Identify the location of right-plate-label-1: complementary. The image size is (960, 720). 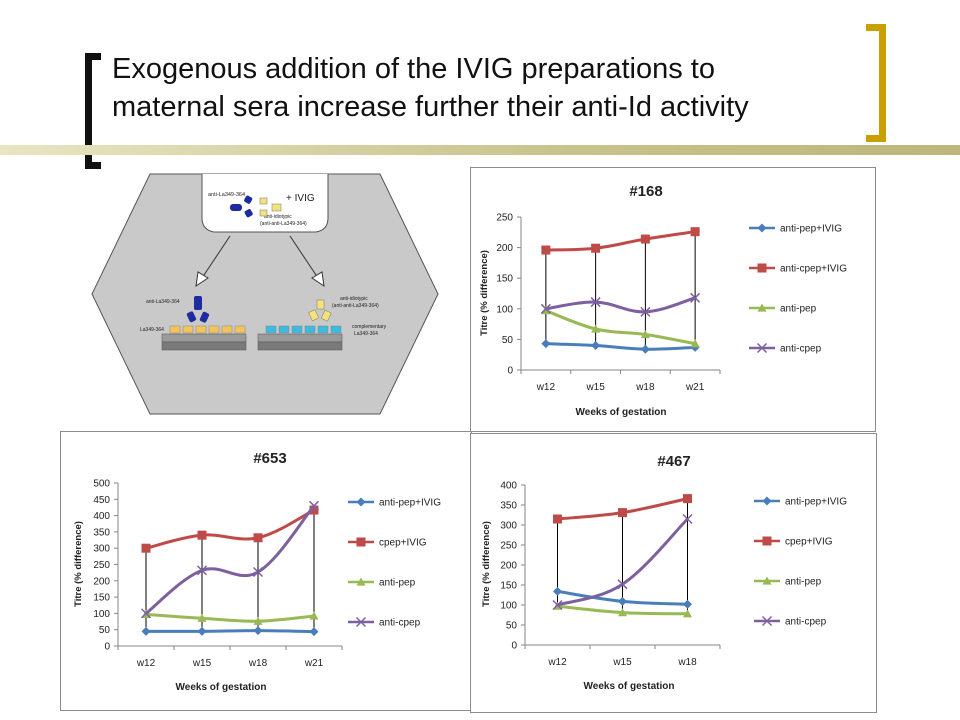
(369, 327).